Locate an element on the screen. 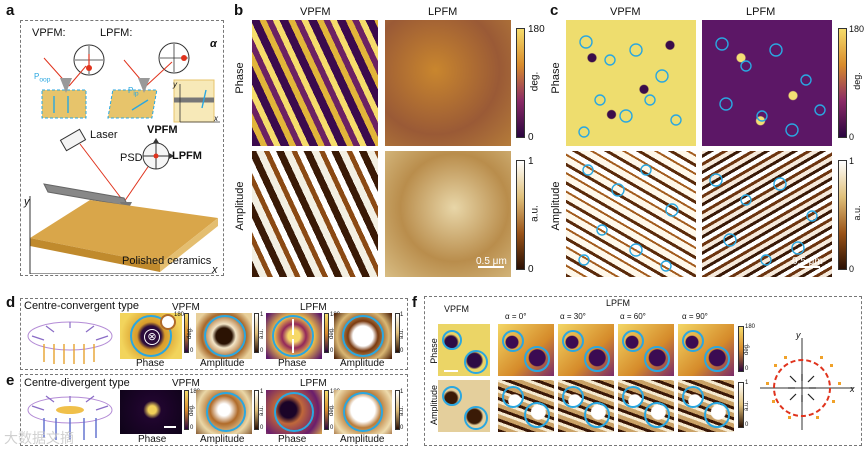  c-lpfm-amplitude-map is located at coordinates (767, 214).